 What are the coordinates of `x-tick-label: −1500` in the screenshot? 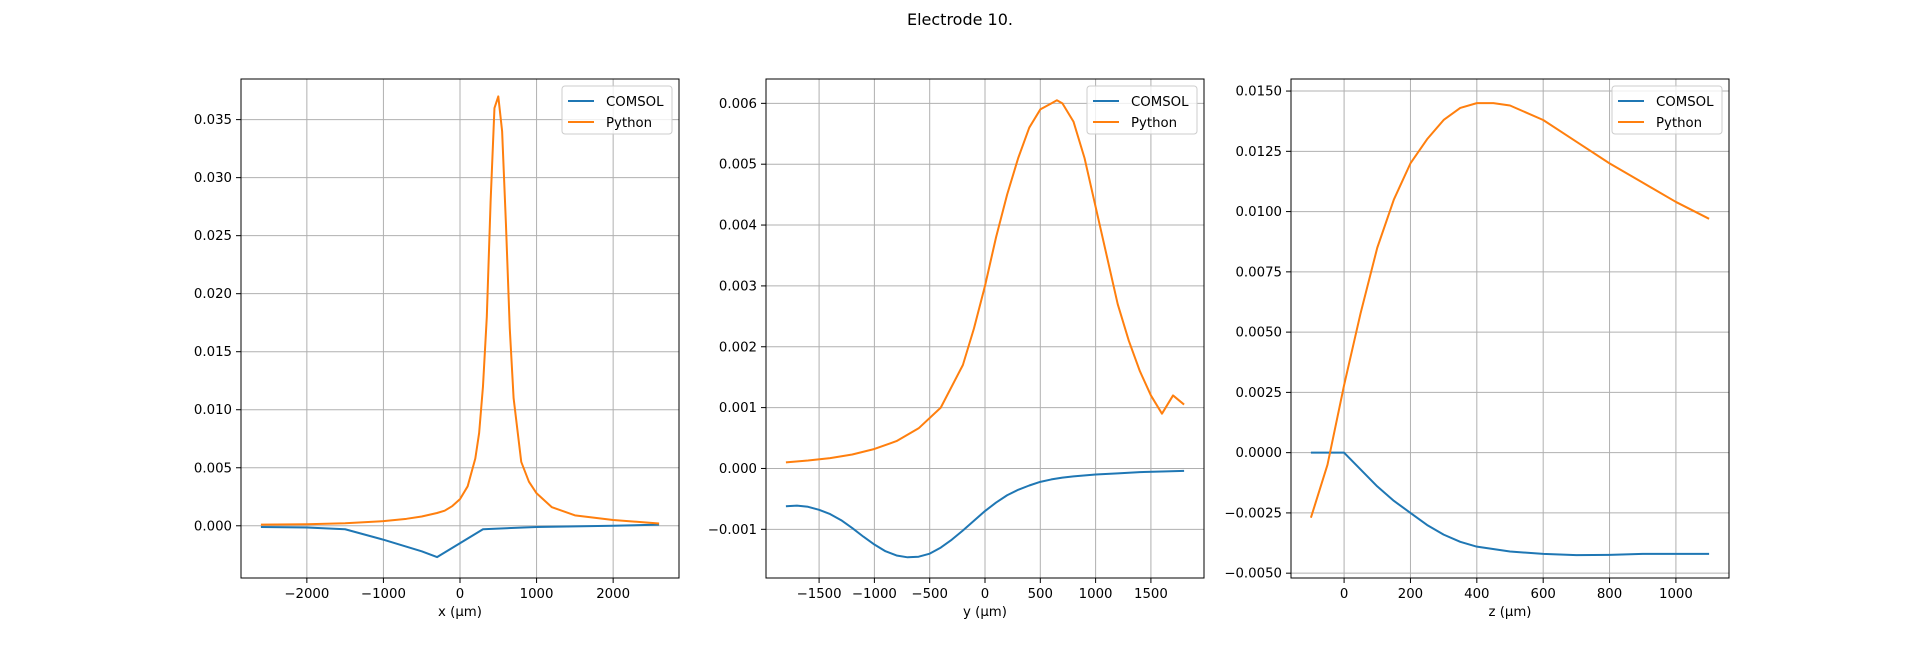 It's located at (819, 594).